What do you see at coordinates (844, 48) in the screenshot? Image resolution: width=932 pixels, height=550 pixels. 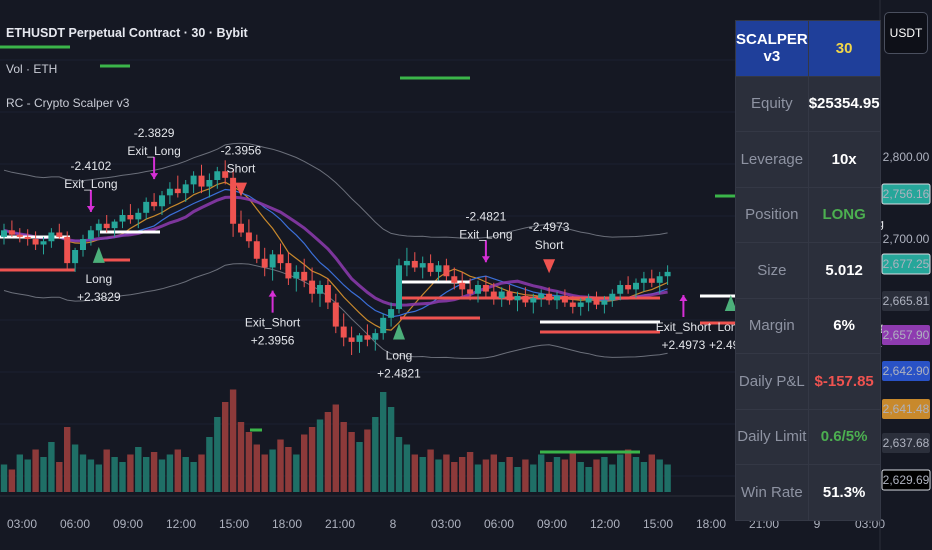 I see `panel-value: 30` at bounding box center [844, 48].